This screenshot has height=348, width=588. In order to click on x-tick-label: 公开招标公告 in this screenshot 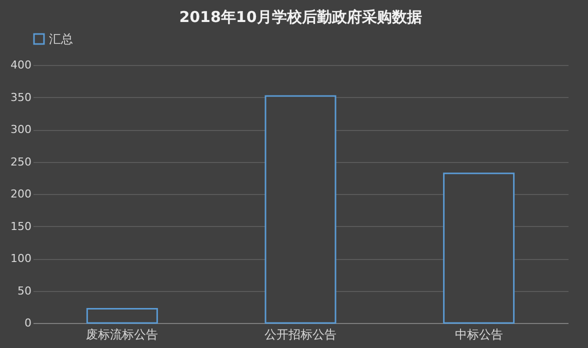, I will do `click(300, 335)`.